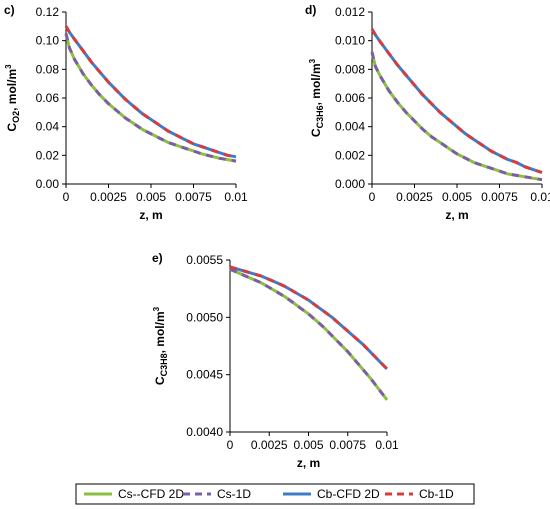  Describe the element at coordinates (48, 69) in the screenshot. I see `y-tick-label: 0.08` at that location.